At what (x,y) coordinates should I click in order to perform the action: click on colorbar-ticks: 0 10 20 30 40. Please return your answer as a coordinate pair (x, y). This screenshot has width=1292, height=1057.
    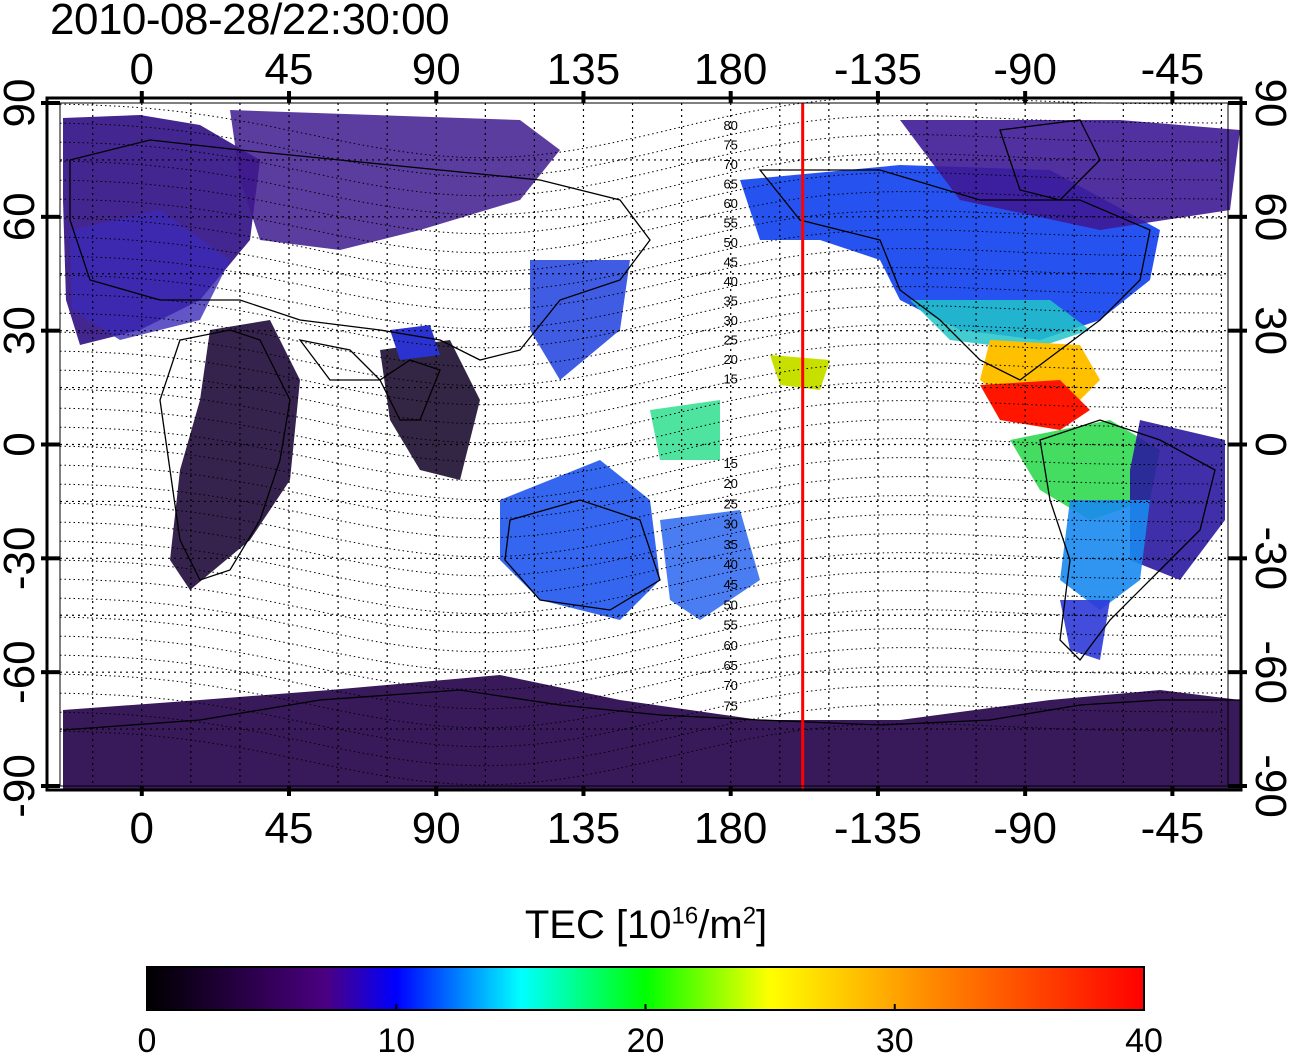
    Looking at the image, I should click on (650, 1030).